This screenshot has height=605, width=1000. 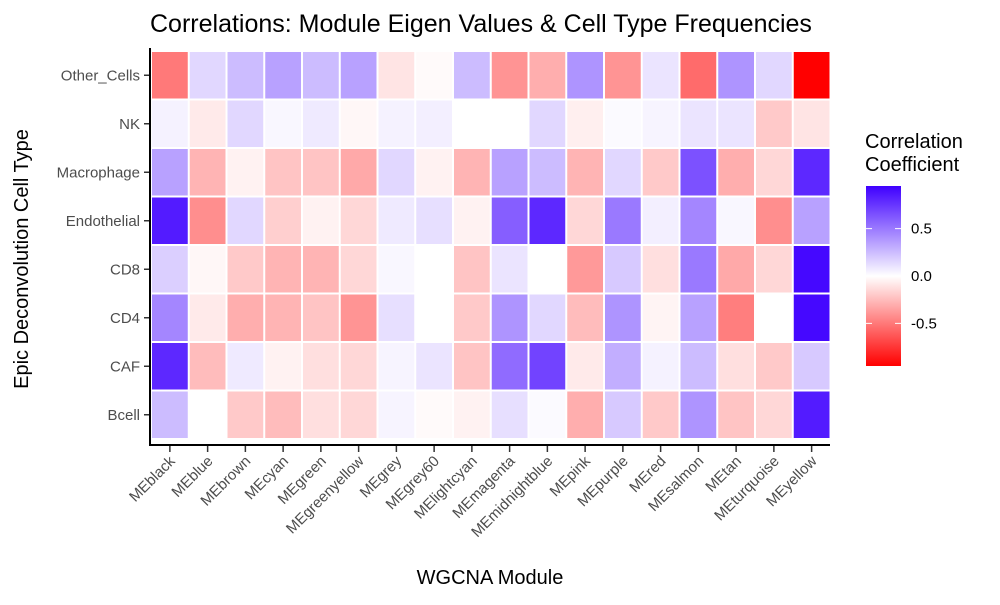 I want to click on heatmap-cell-other_cells-meturquoise, so click(x=774, y=75).